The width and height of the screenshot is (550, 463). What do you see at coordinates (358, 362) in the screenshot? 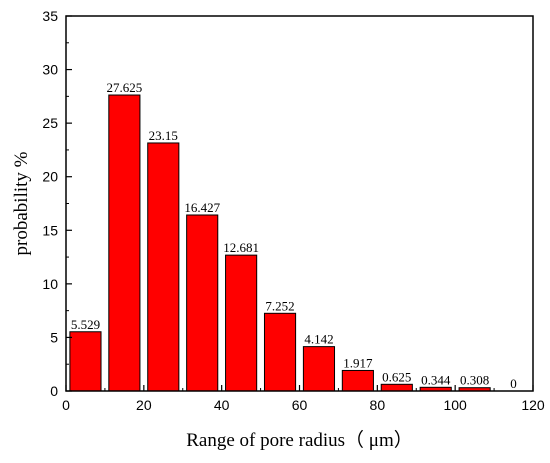
I see `bar-value-label: 1.917` at bounding box center [358, 362].